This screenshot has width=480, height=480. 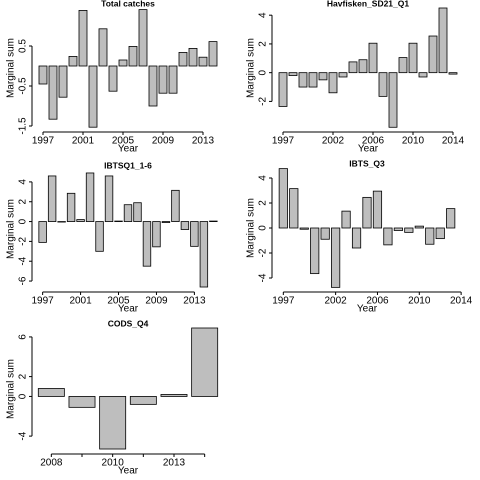 I want to click on x-tick-label: 2006, so click(x=373, y=141).